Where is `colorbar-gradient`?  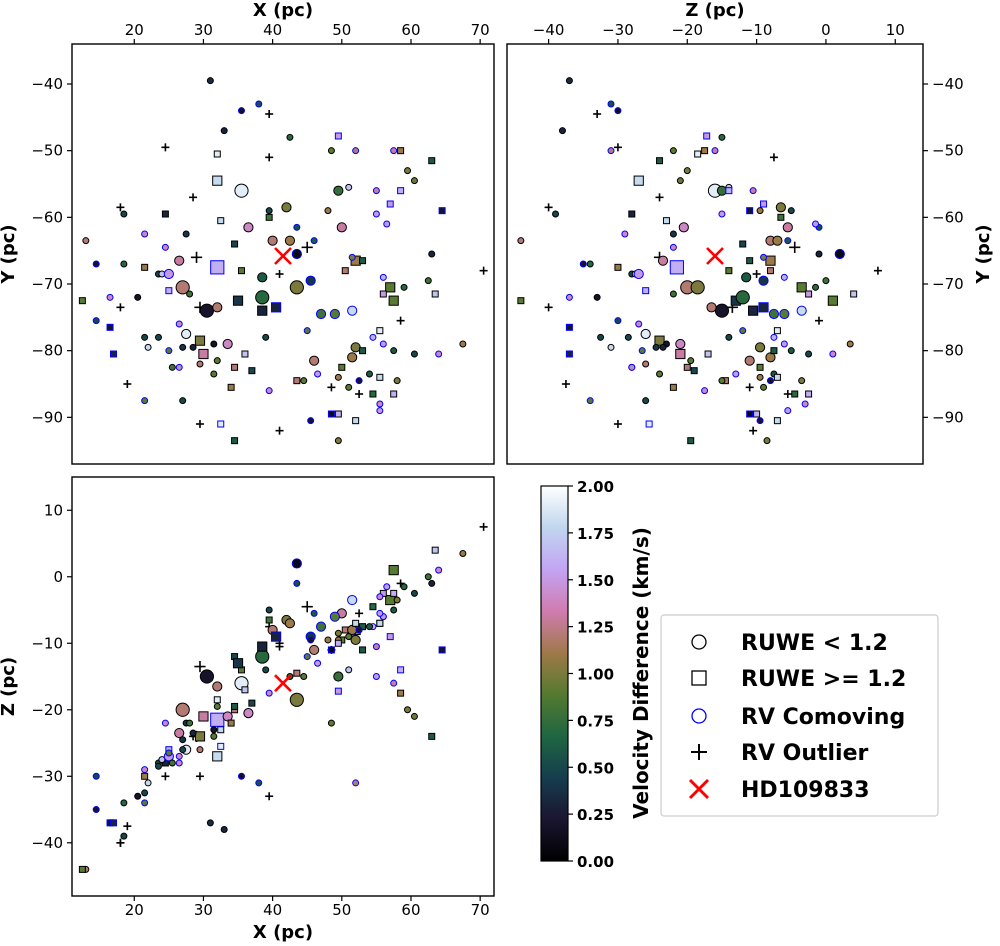 colorbar-gradient is located at coordinates (554, 673).